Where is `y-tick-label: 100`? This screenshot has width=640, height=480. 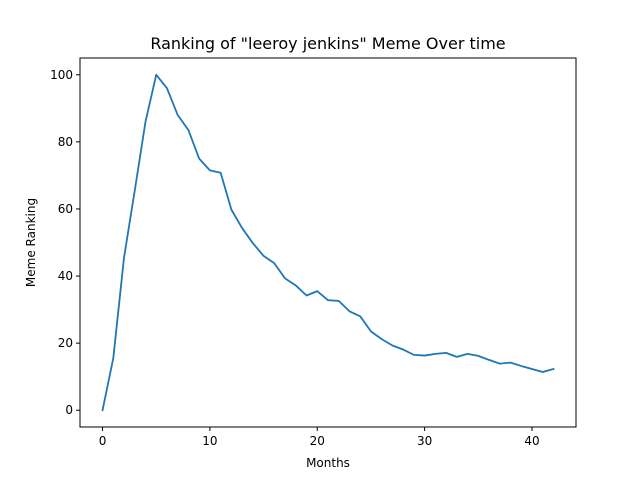
y-tick-label: 100 is located at coordinates (61, 75).